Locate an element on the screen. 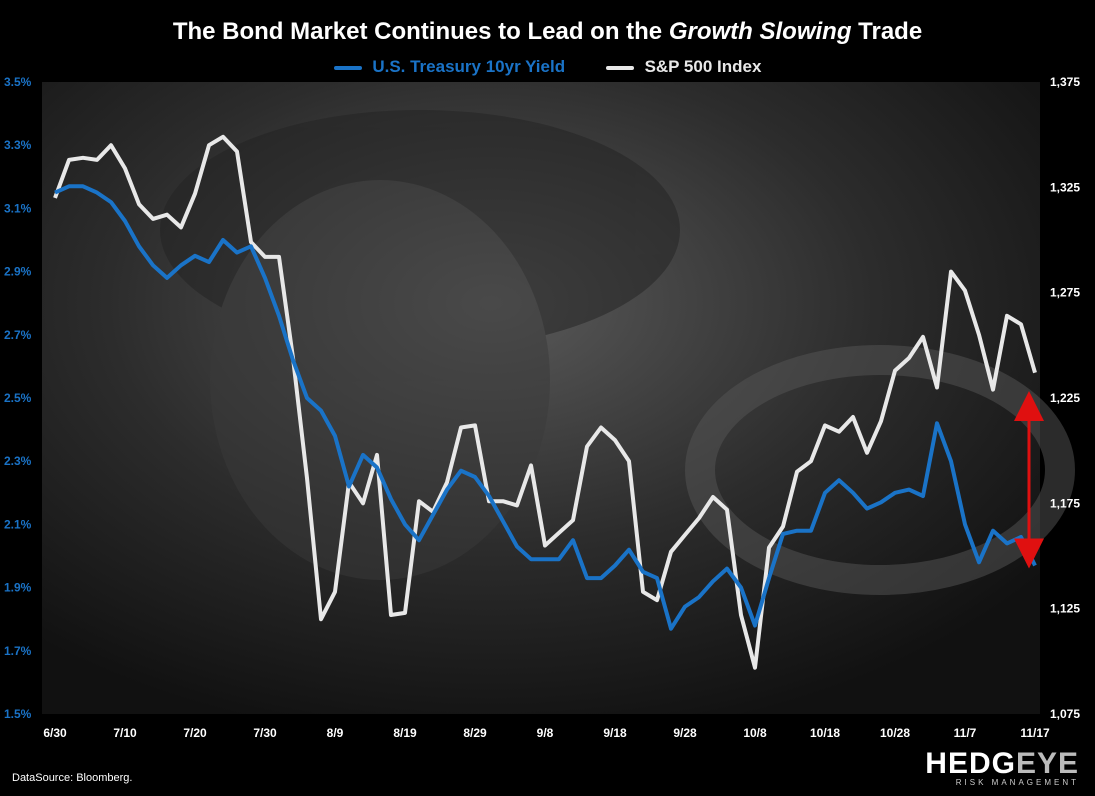  y-left-tick-label: 1.5% is located at coordinates (18, 714).